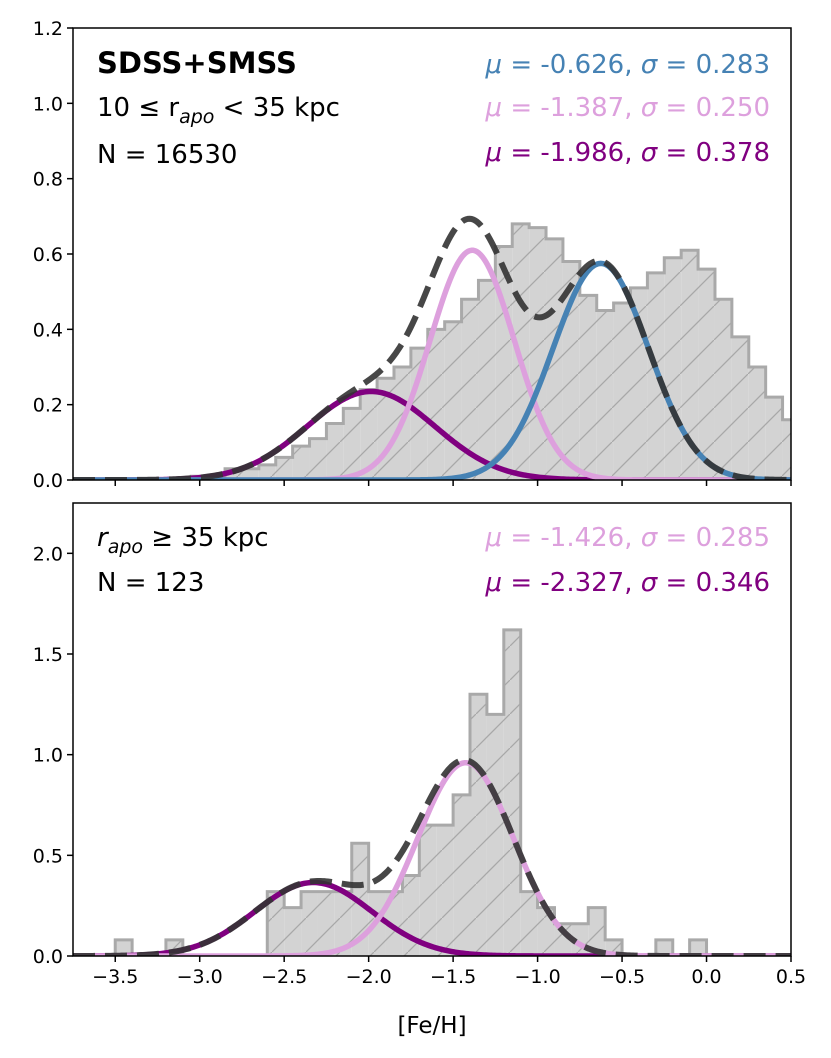 Image resolution: width=831 pixels, height=1058 pixels. What do you see at coordinates (627, 153) in the screenshot?
I see `top-label-metal-poor: μ = -1.986, σ = 0.378` at bounding box center [627, 153].